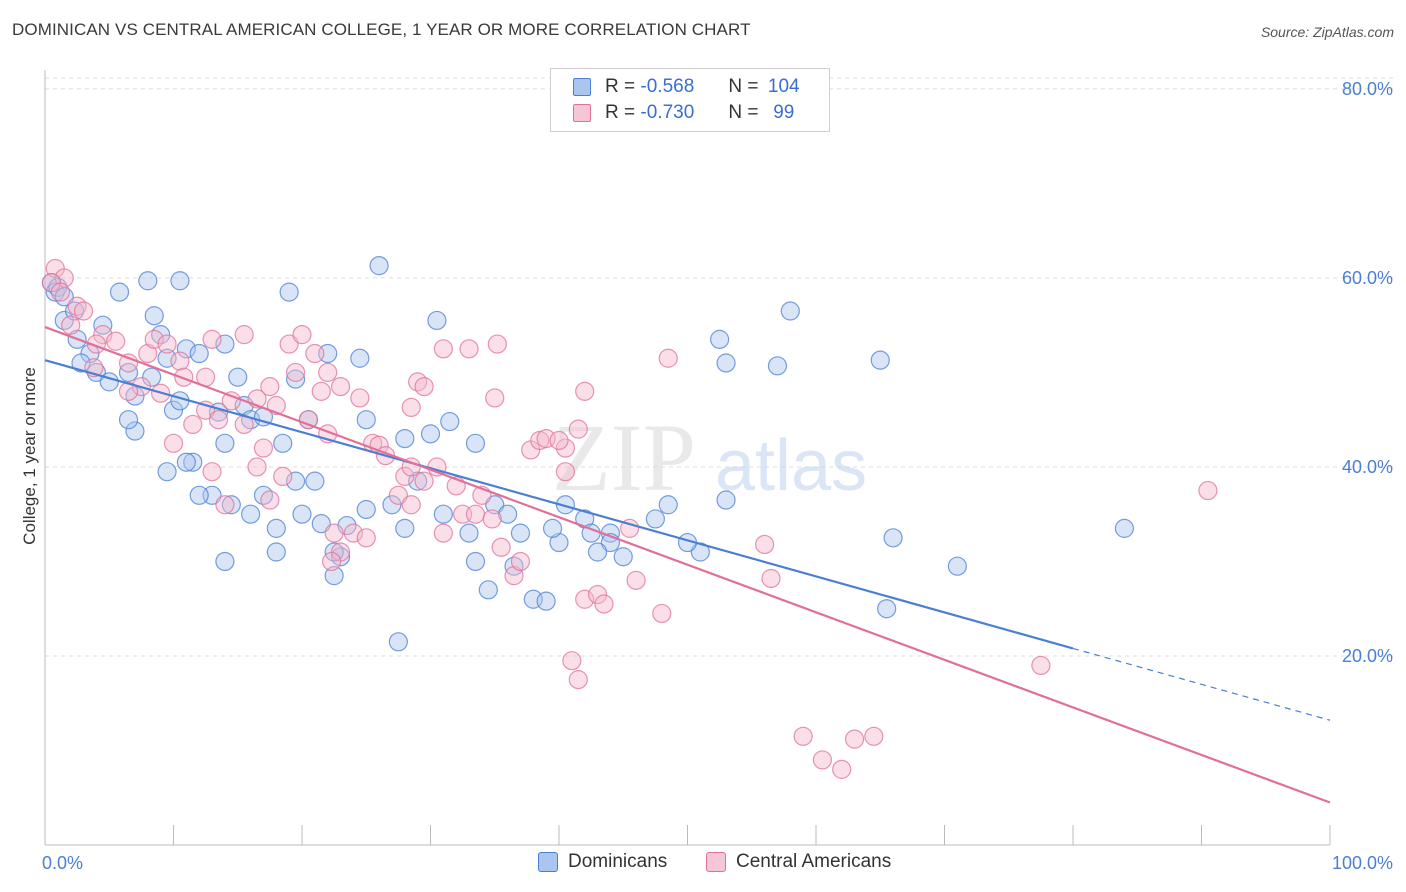 Image resolution: width=1406 pixels, height=892 pixels. I want to click on chart-source: Source: ZipAtlas.com, so click(1327, 32).